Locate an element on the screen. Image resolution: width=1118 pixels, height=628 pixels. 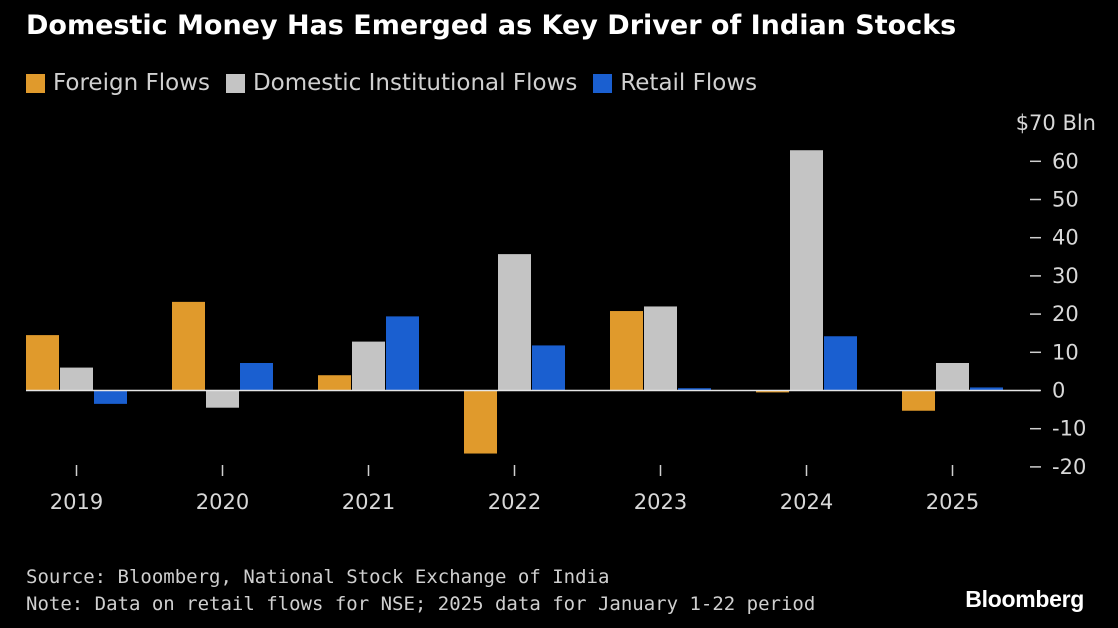
bar-foreign-2022 is located at coordinates (480, 422).